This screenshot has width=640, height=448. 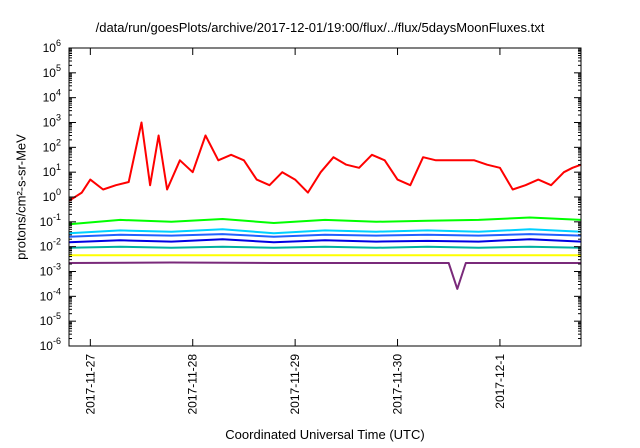 What do you see at coordinates (50, 220) in the screenshot?
I see `y-tick-label: 10⁻¹` at bounding box center [50, 220].